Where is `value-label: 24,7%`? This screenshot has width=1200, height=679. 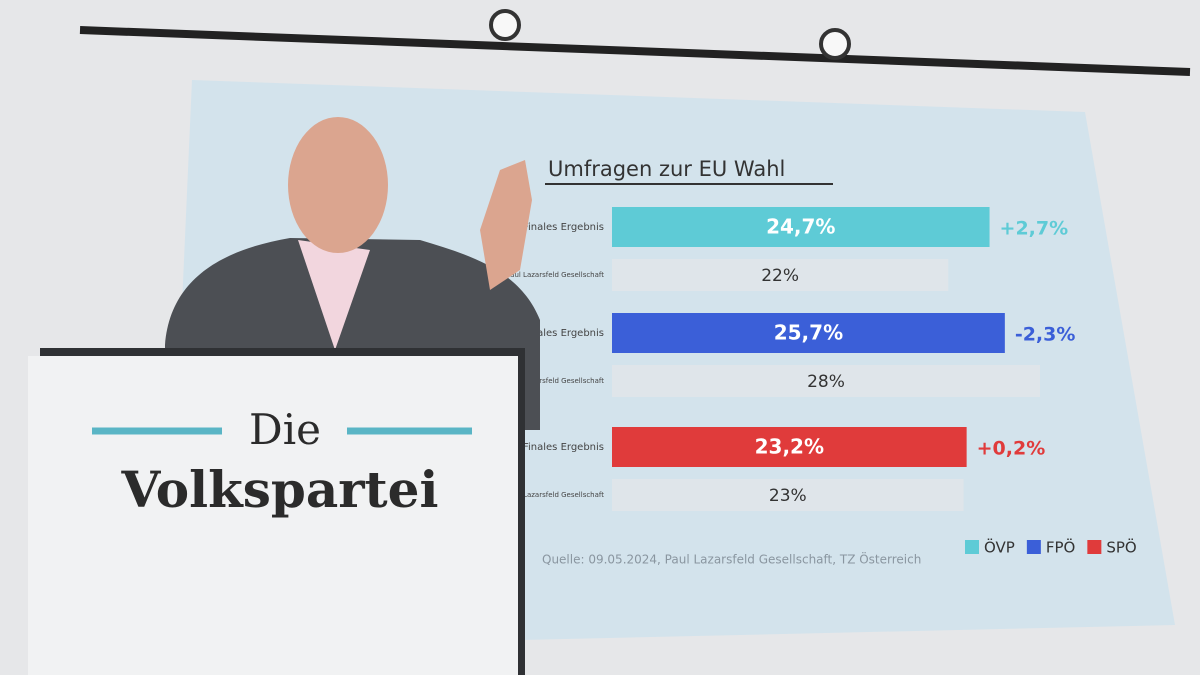 value-label: 24,7% is located at coordinates (800, 227).